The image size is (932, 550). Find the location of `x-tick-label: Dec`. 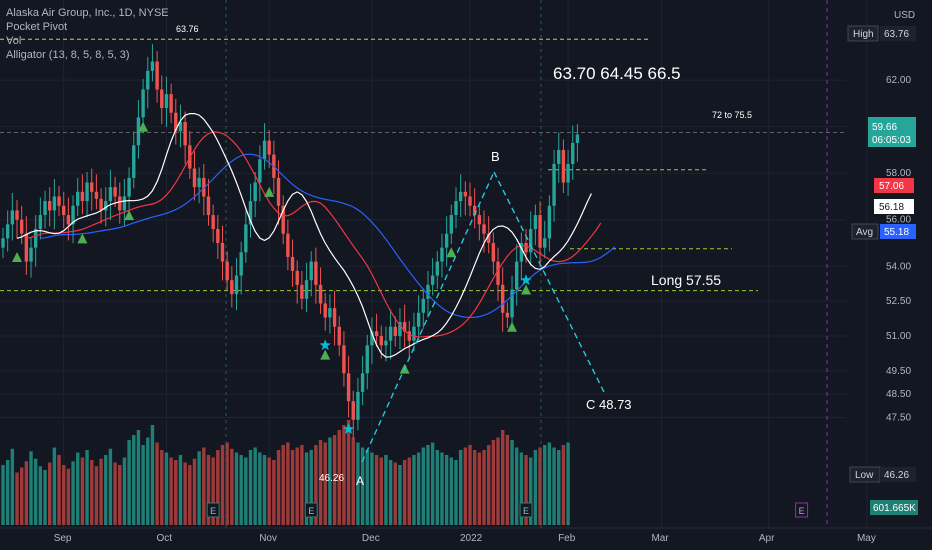

x-tick-label: Dec is located at coordinates (371, 538).